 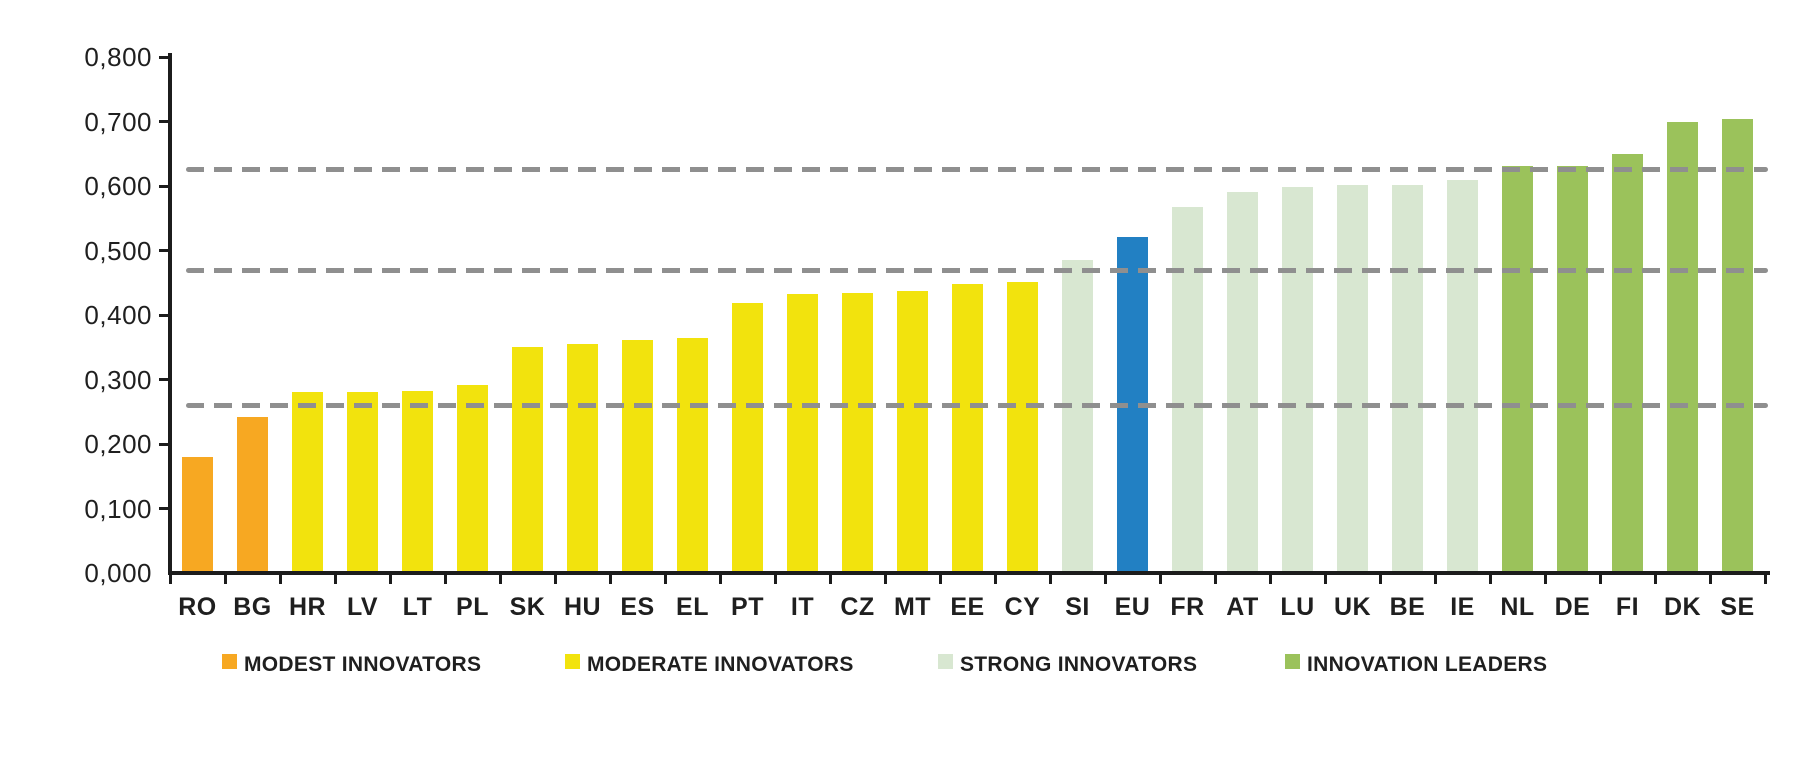 What do you see at coordinates (1627, 362) in the screenshot?
I see `bar-FI` at bounding box center [1627, 362].